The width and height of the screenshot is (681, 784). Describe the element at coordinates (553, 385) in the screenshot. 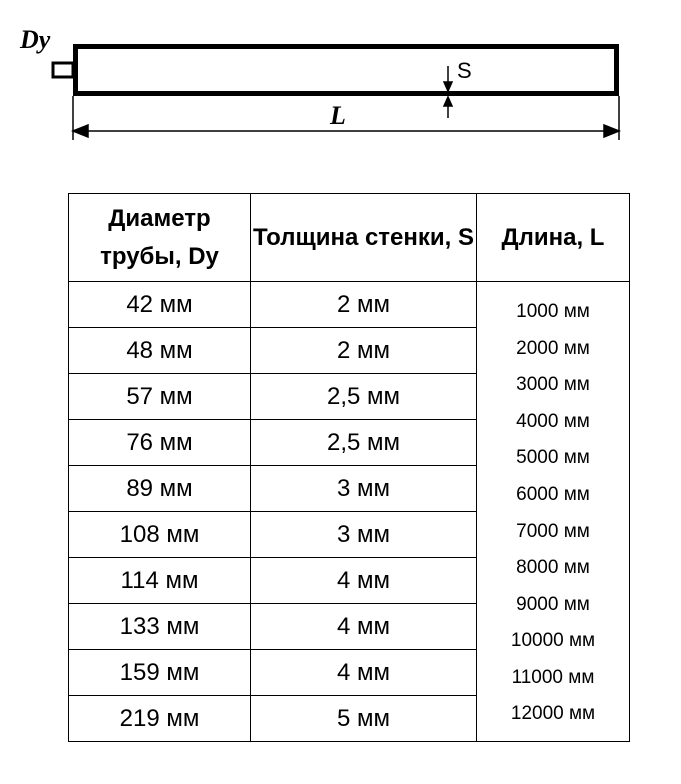

I see `length-item: 3000 мм` at that location.